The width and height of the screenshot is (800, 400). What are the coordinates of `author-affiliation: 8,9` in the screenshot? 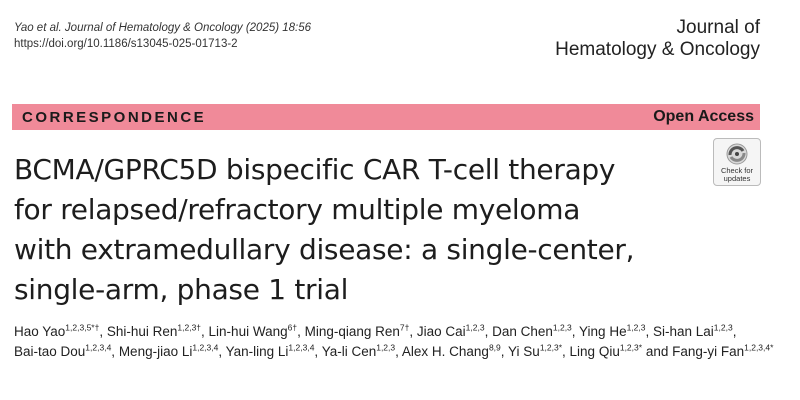 It's located at (494, 347).